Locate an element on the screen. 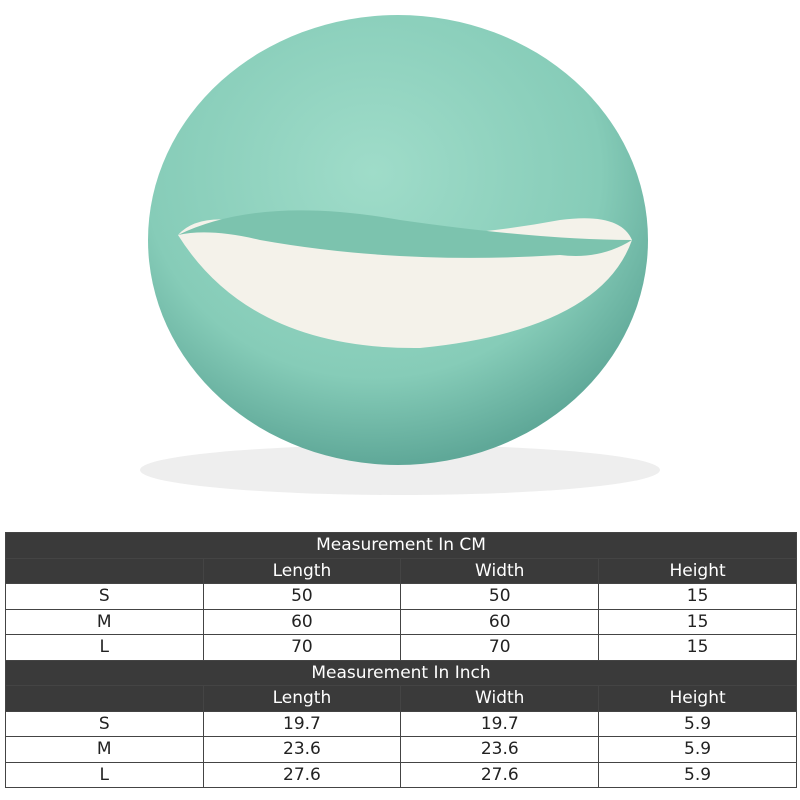  table-row: S 19.7 19.7 5.9 is located at coordinates (401, 723).